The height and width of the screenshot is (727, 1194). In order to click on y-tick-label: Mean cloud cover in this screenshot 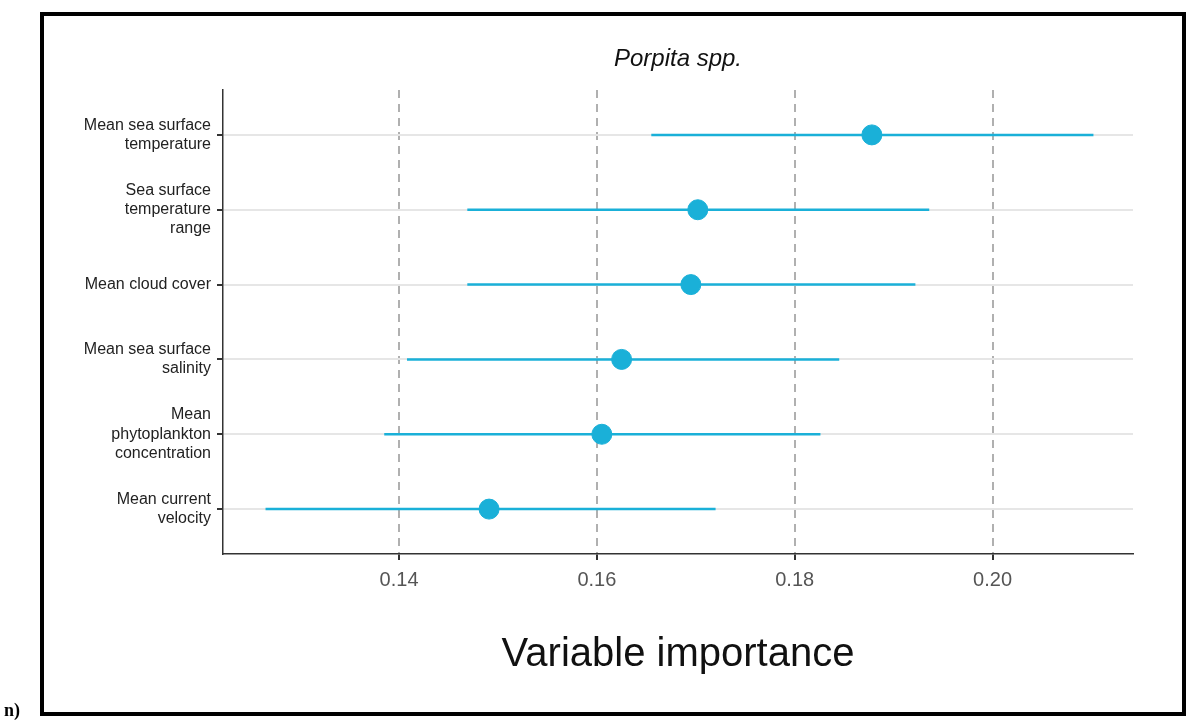, I will do `click(148, 283)`.